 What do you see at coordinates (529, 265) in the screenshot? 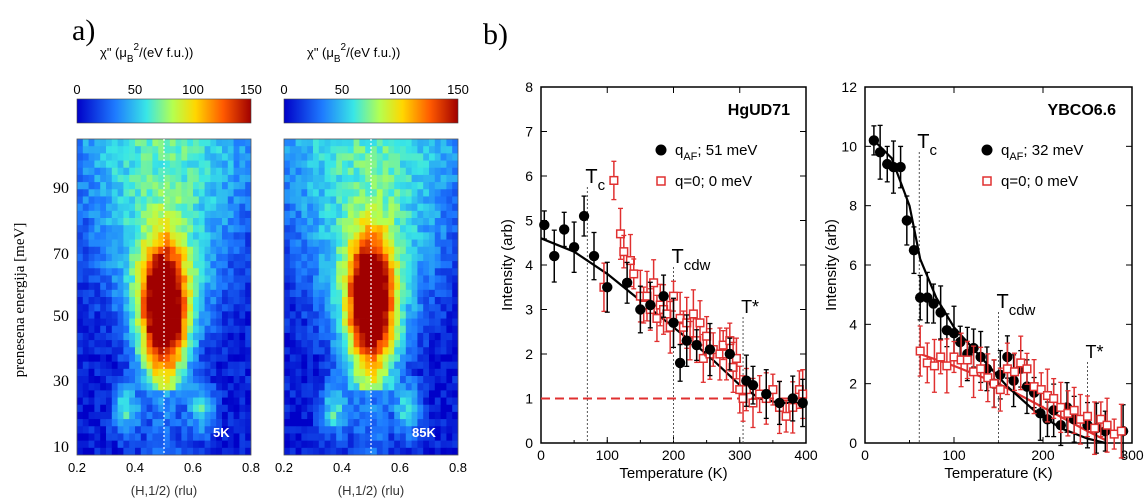
I see `y-tick-label: 4` at bounding box center [529, 265].